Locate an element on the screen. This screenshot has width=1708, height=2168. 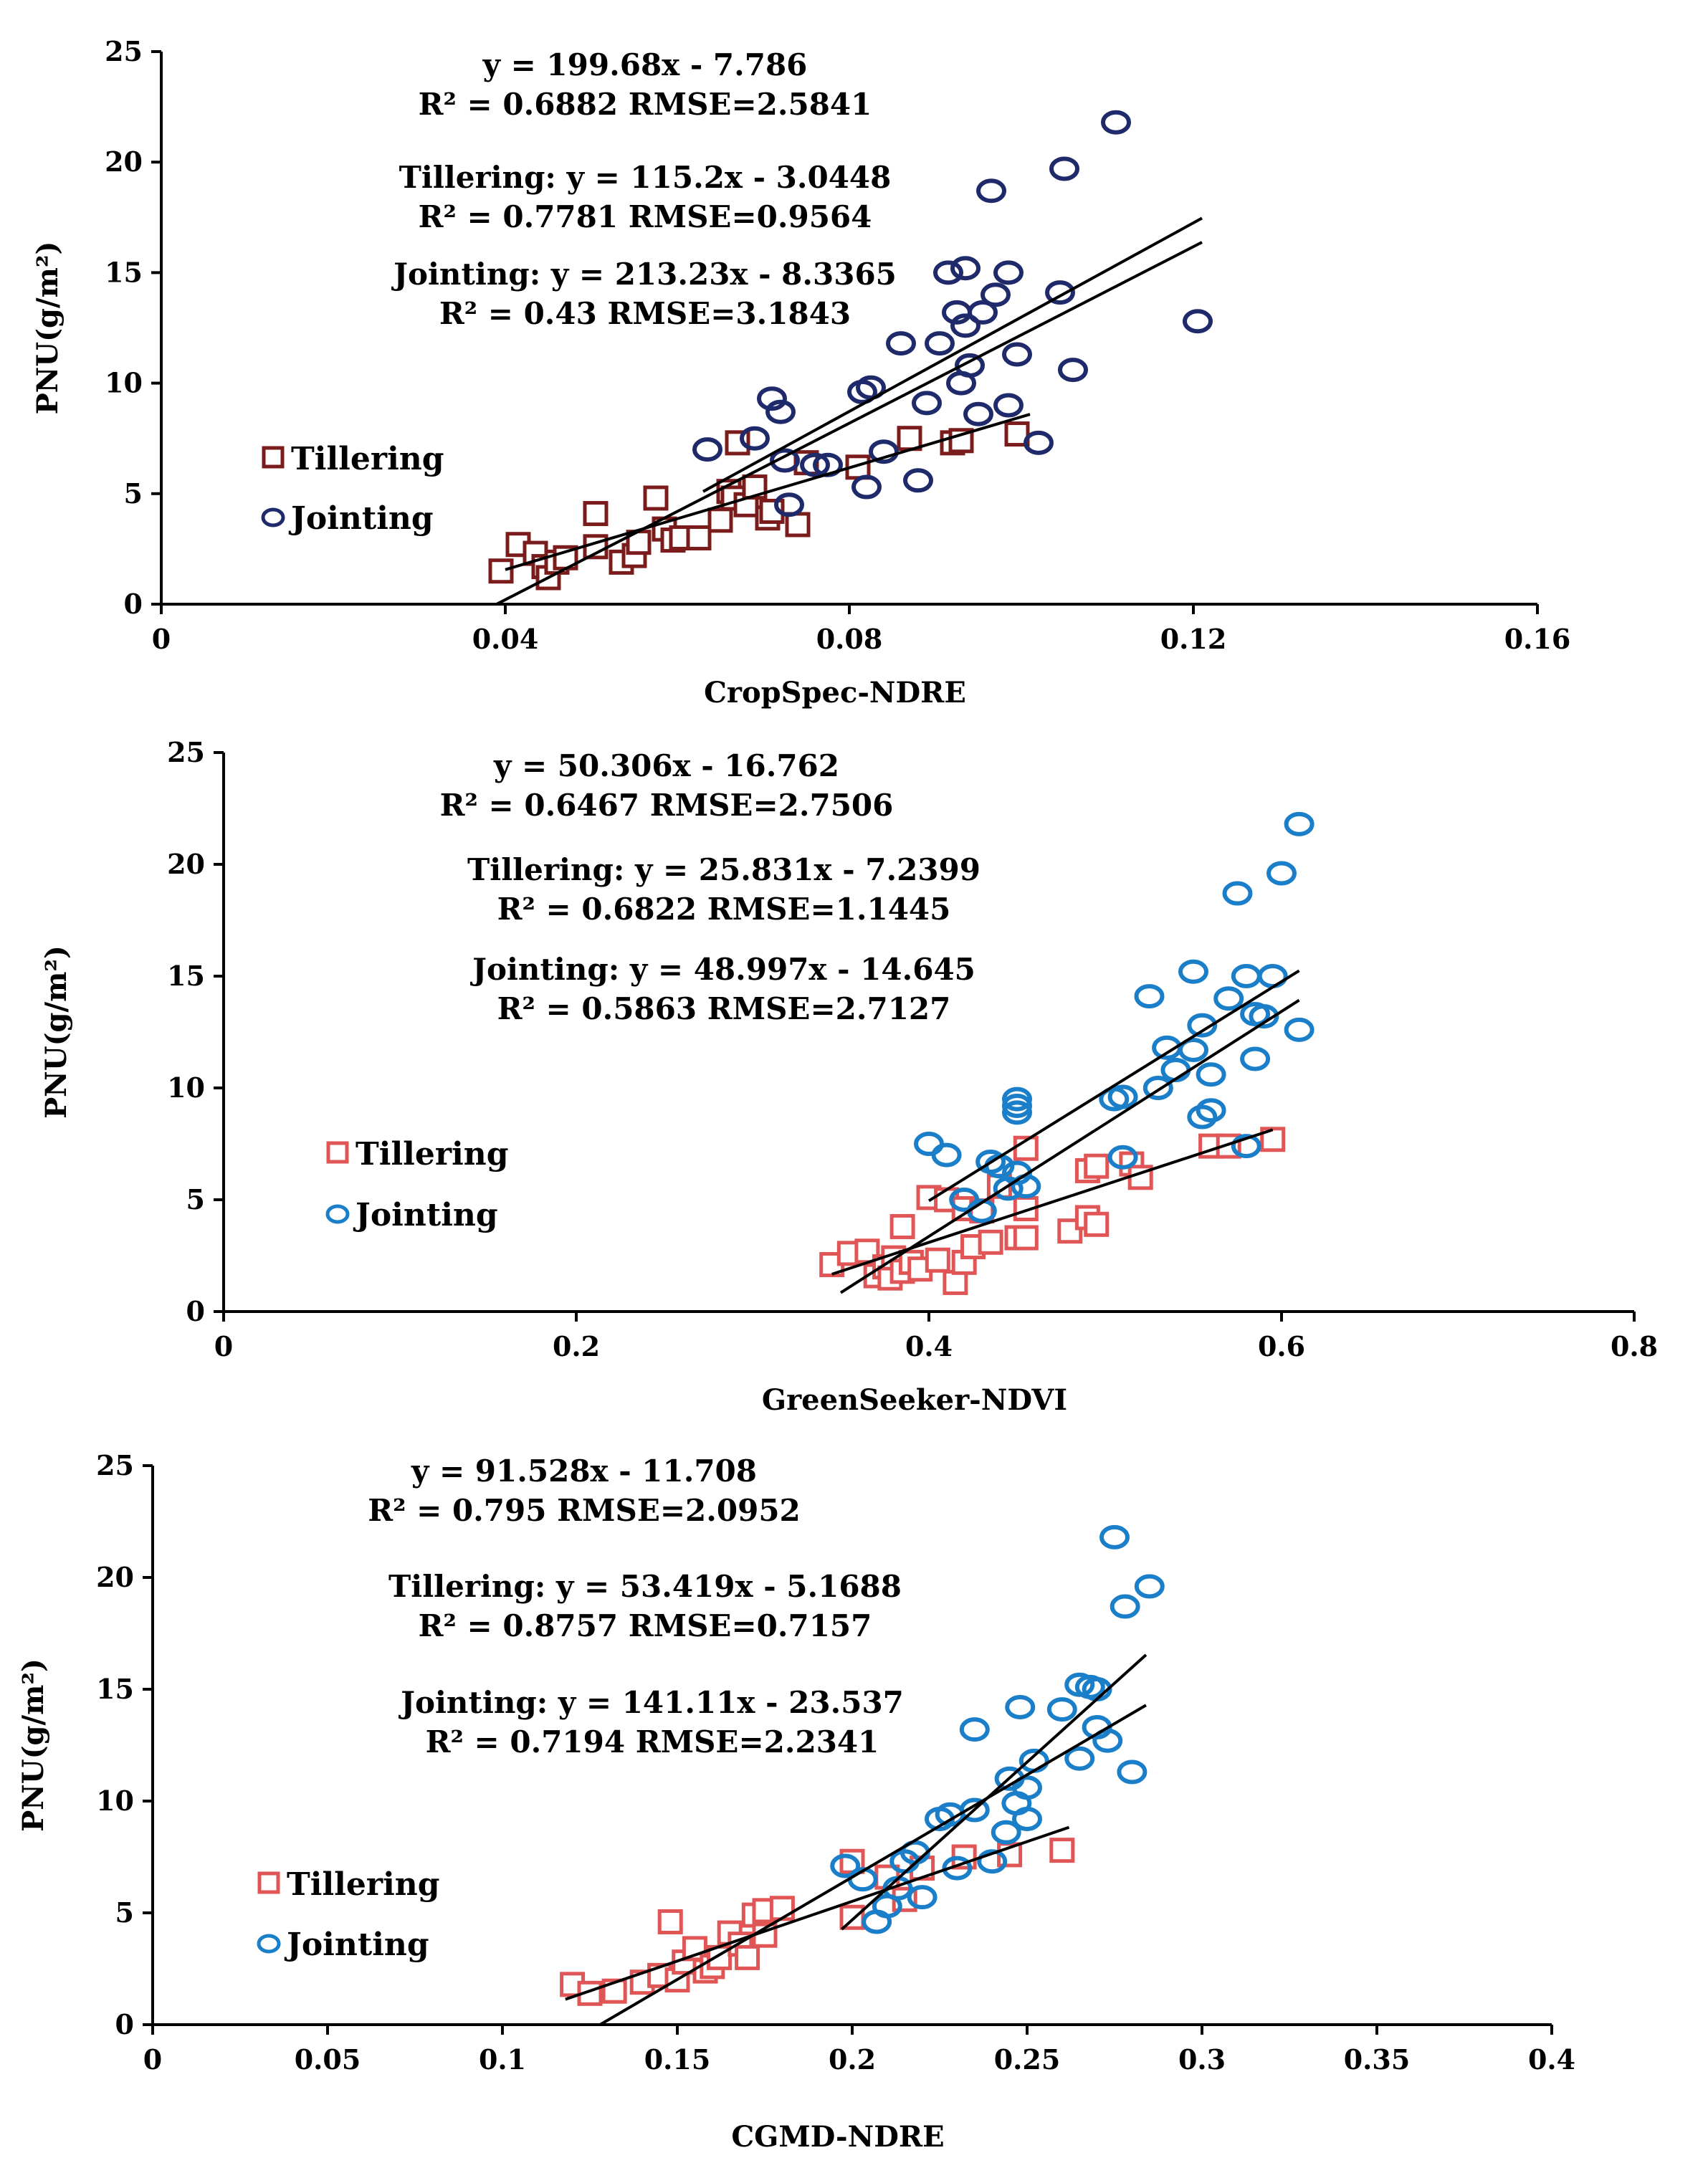
x-tick-label: 0.4 is located at coordinates (1551, 2059).